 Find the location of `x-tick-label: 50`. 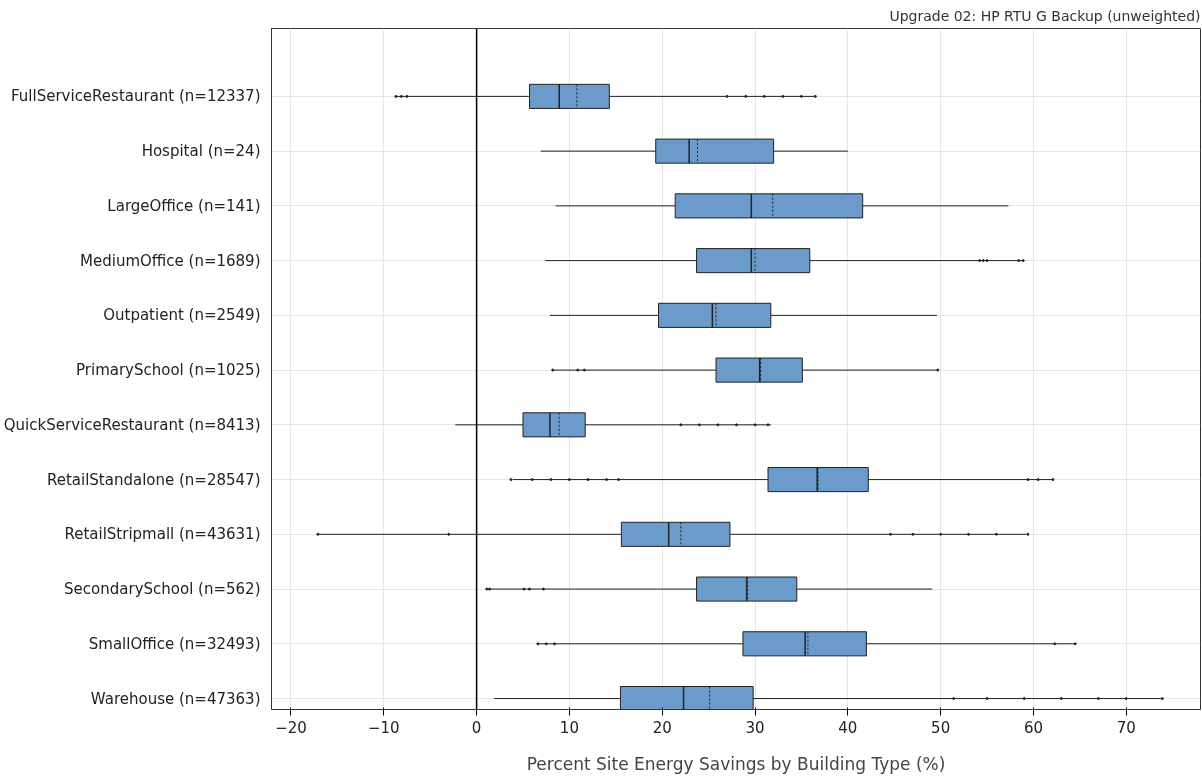

x-tick-label: 50 is located at coordinates (941, 727).